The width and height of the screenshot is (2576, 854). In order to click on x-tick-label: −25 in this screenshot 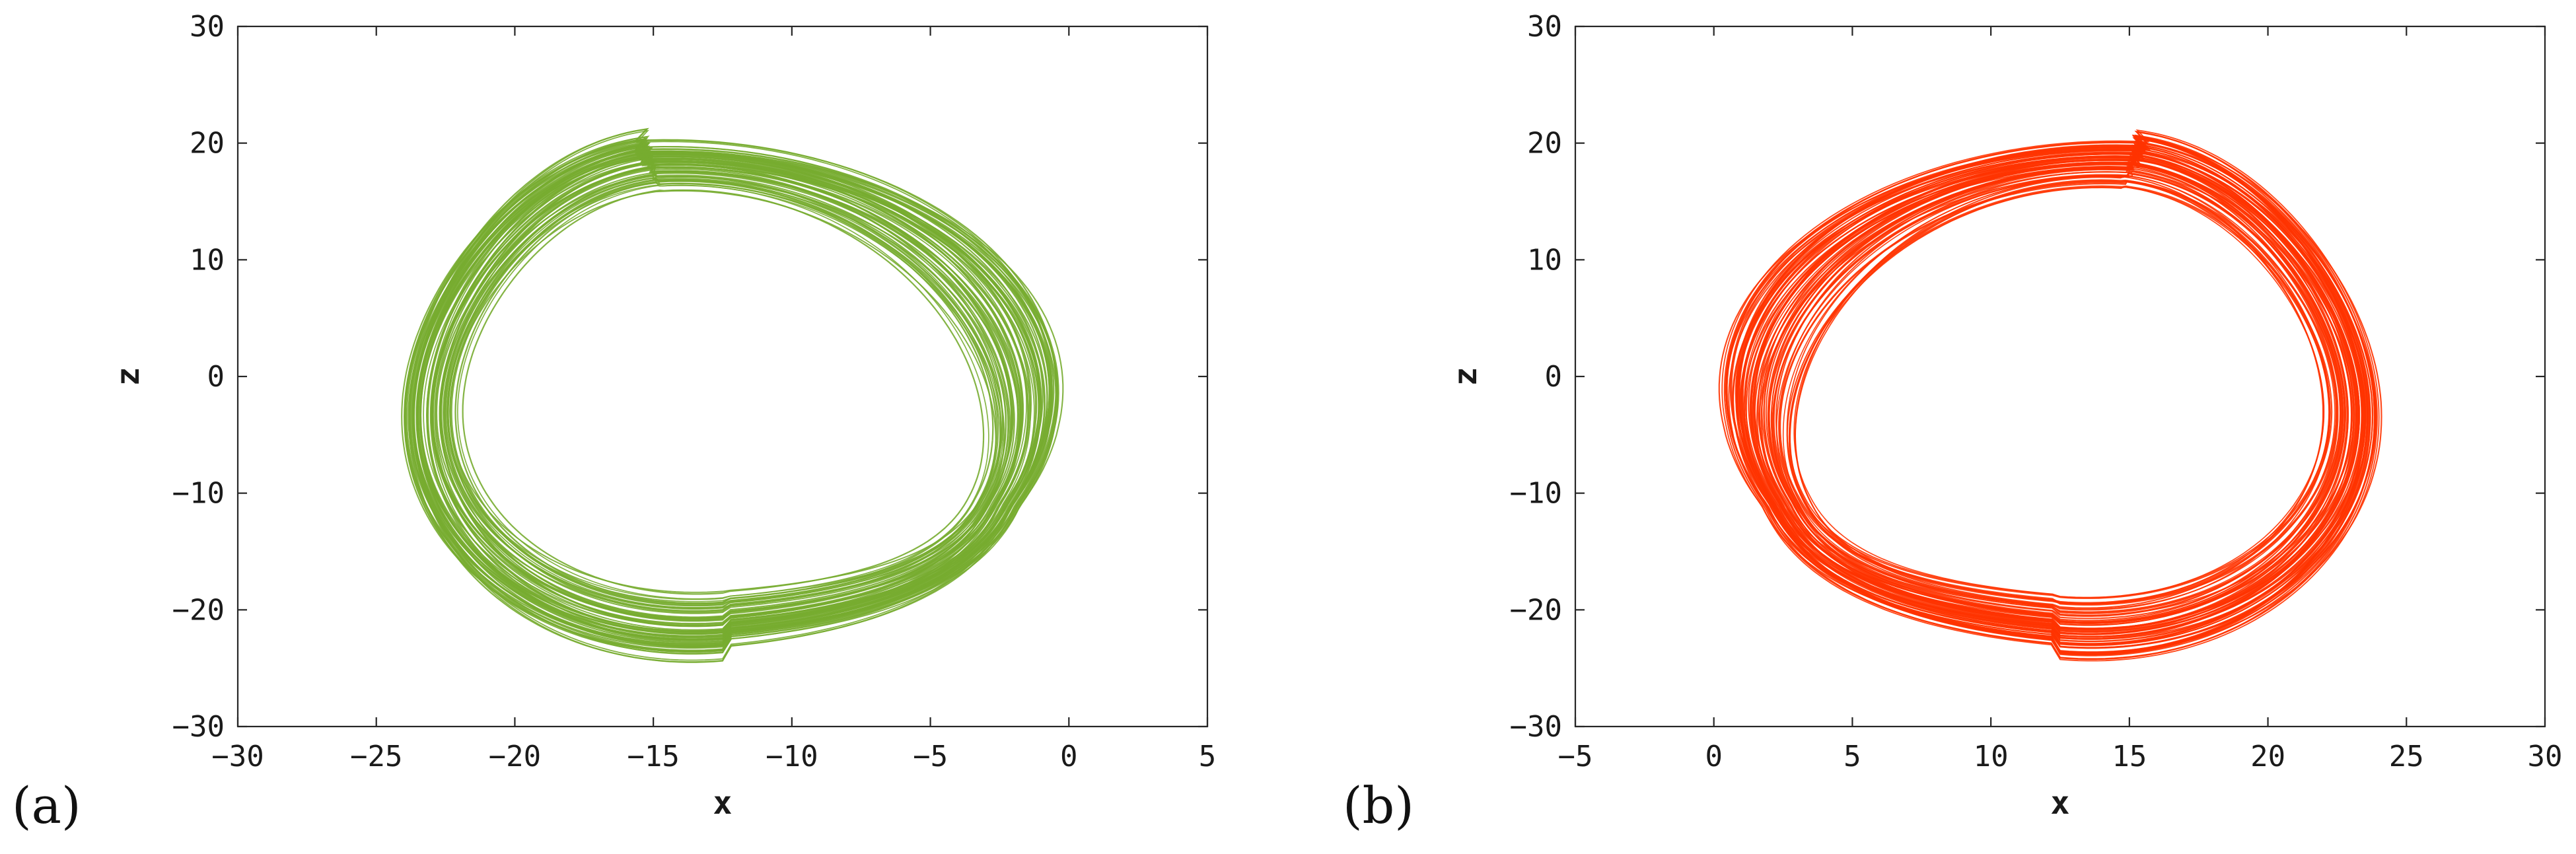, I will do `click(376, 756)`.